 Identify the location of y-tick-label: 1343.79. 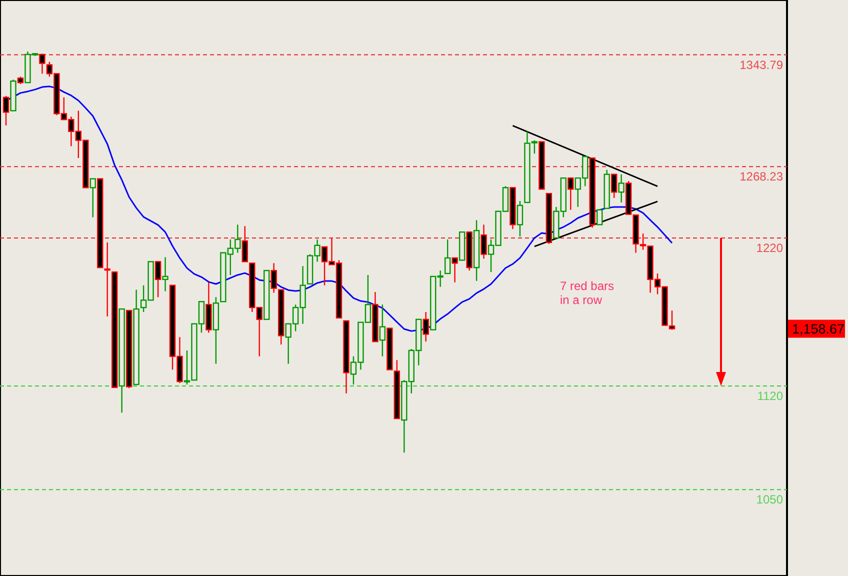
(762, 65).